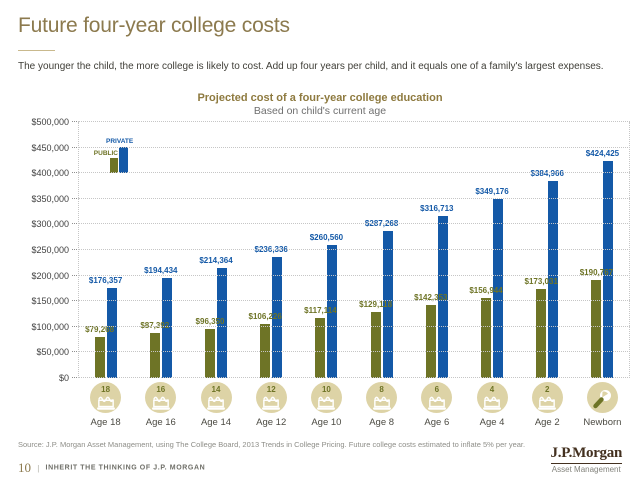  I want to click on age-badge: 4, so click(492, 397).